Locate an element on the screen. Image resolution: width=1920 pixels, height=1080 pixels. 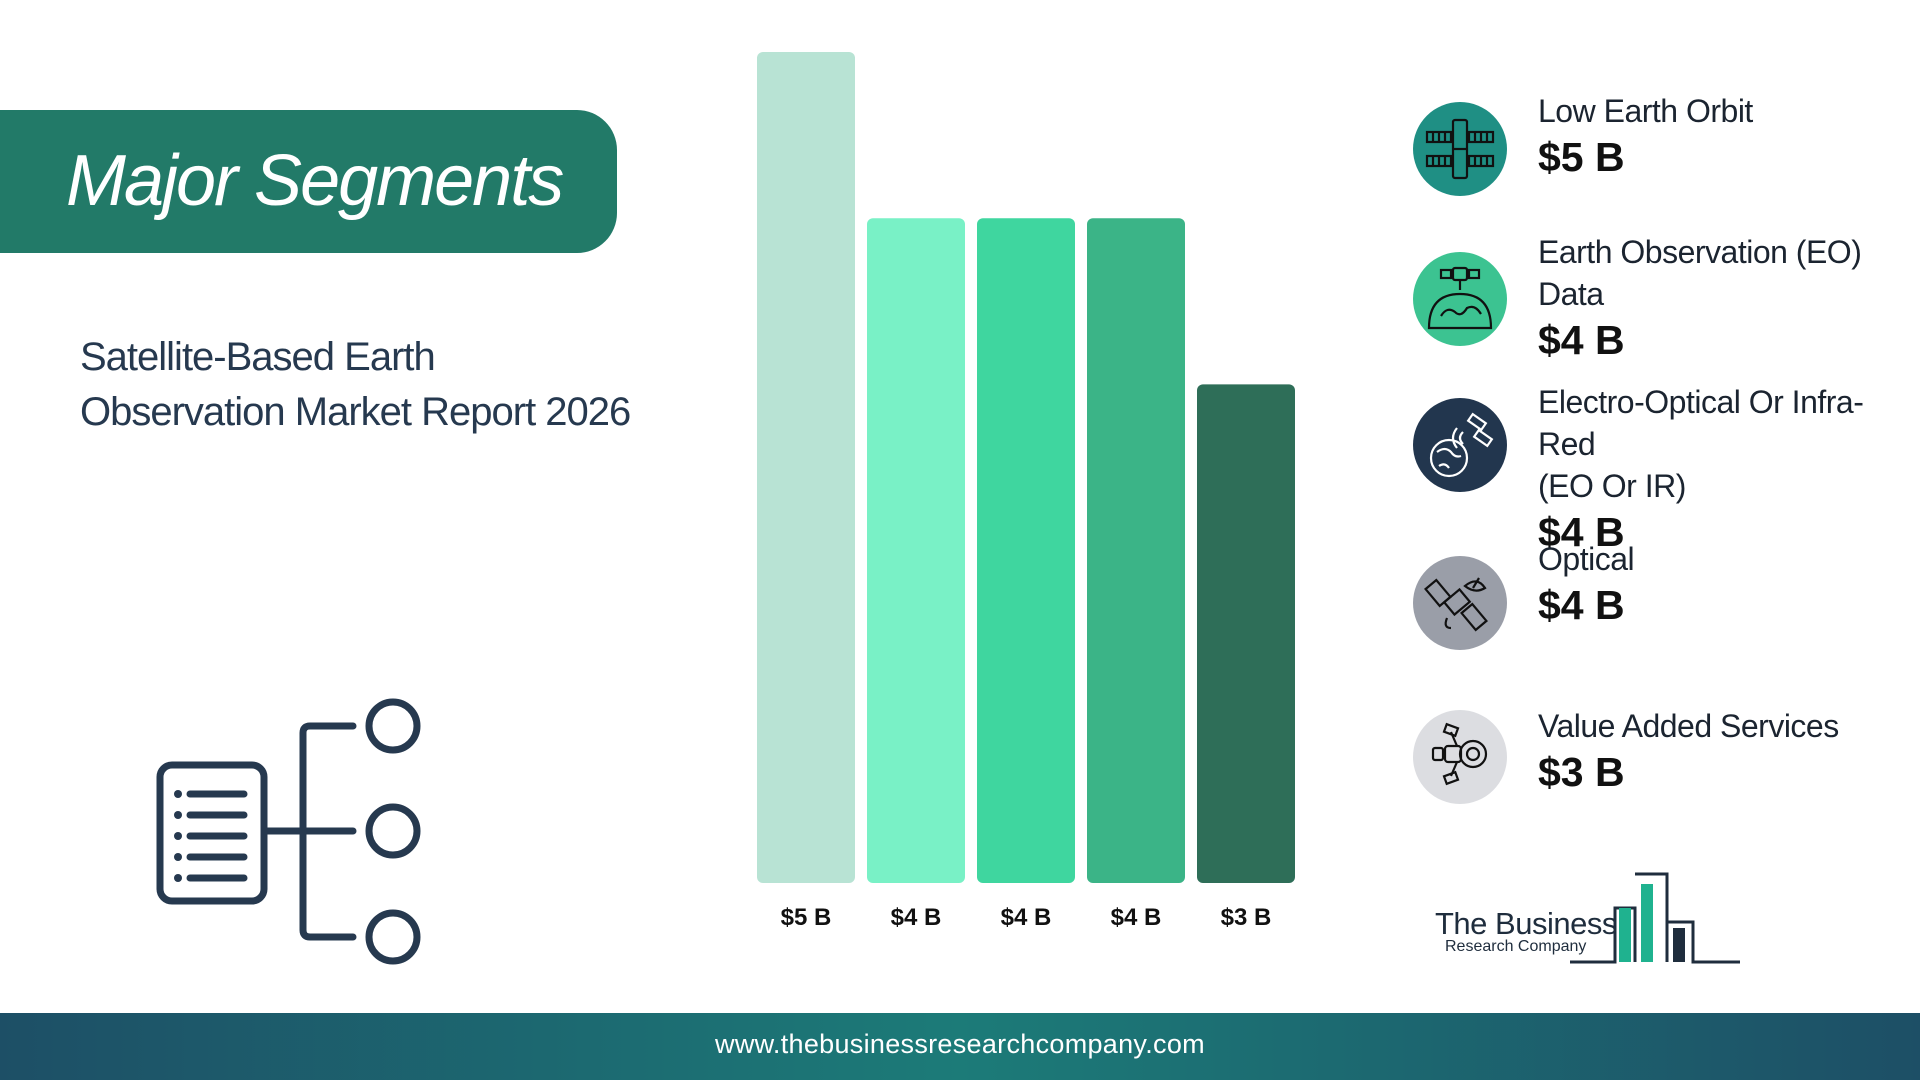
earth-satellite-icon is located at coordinates (1460, 298).